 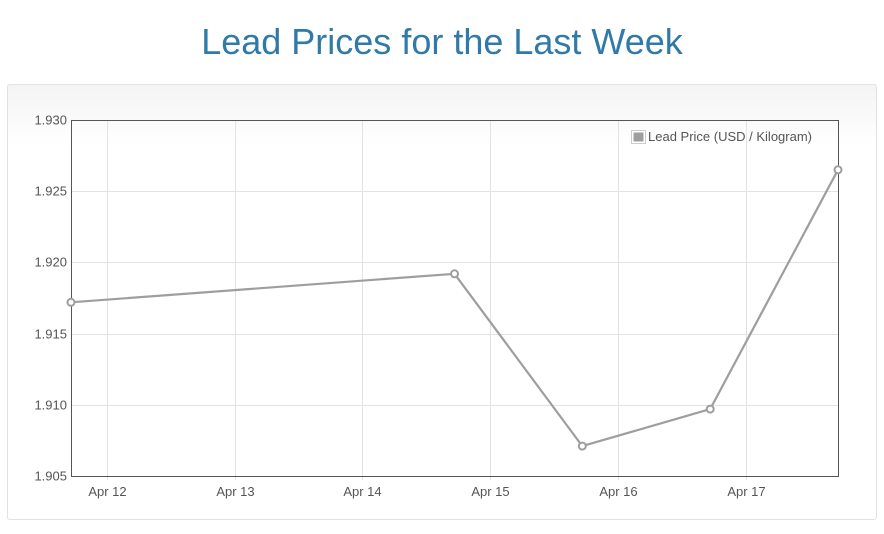 I want to click on x-tick-label: Apr 13, so click(x=235, y=491).